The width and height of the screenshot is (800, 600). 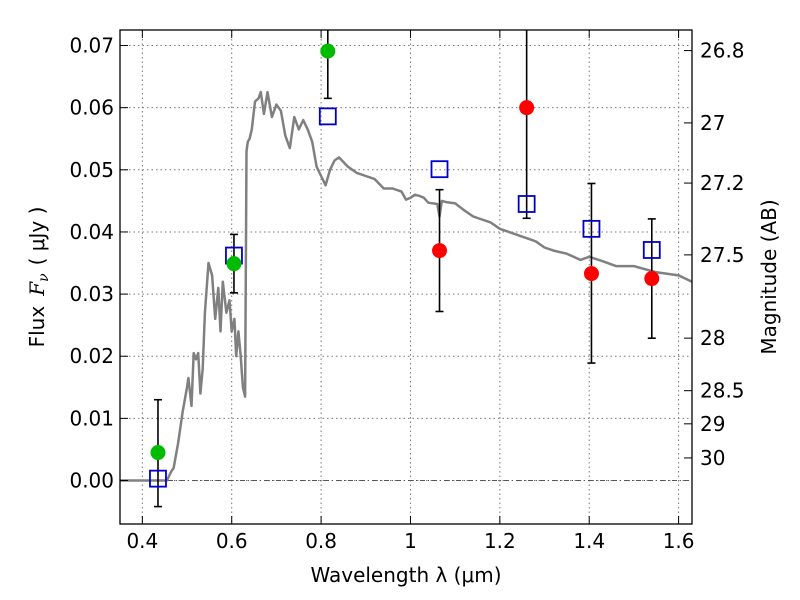 I want to click on y2-tick-label: 28.5, so click(x=722, y=391).